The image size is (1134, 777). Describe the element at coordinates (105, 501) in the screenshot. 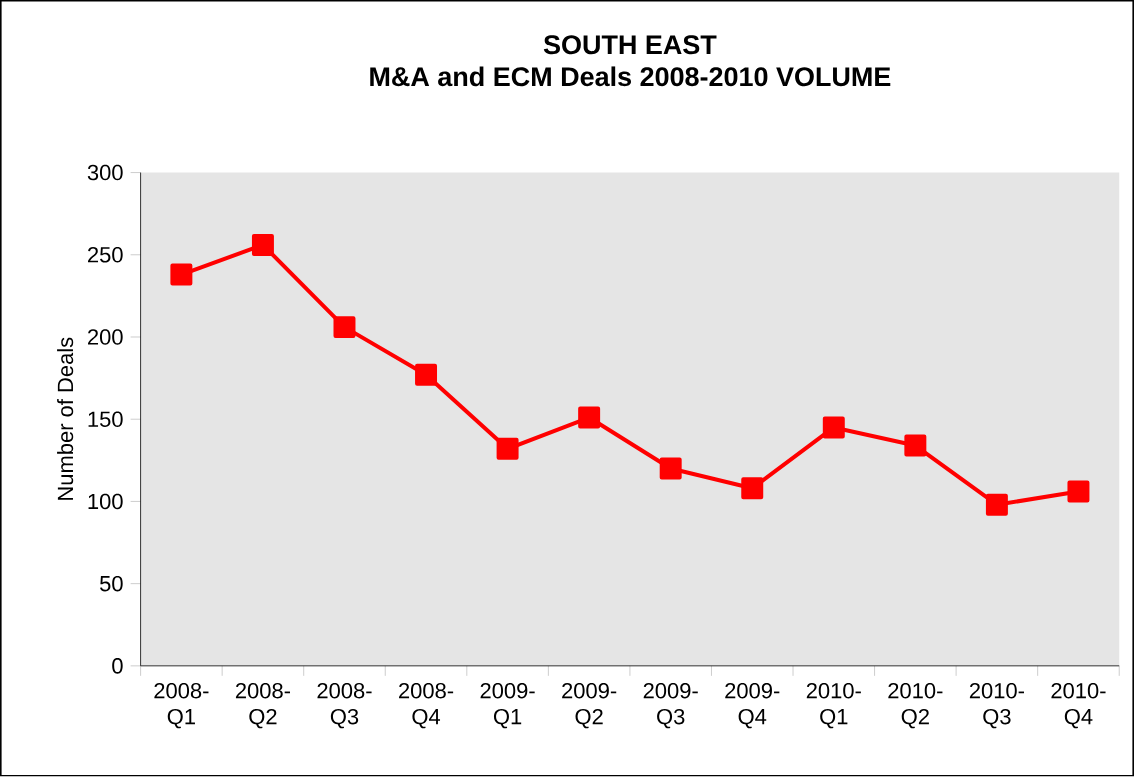

I see `y-tick-label: 100` at that location.